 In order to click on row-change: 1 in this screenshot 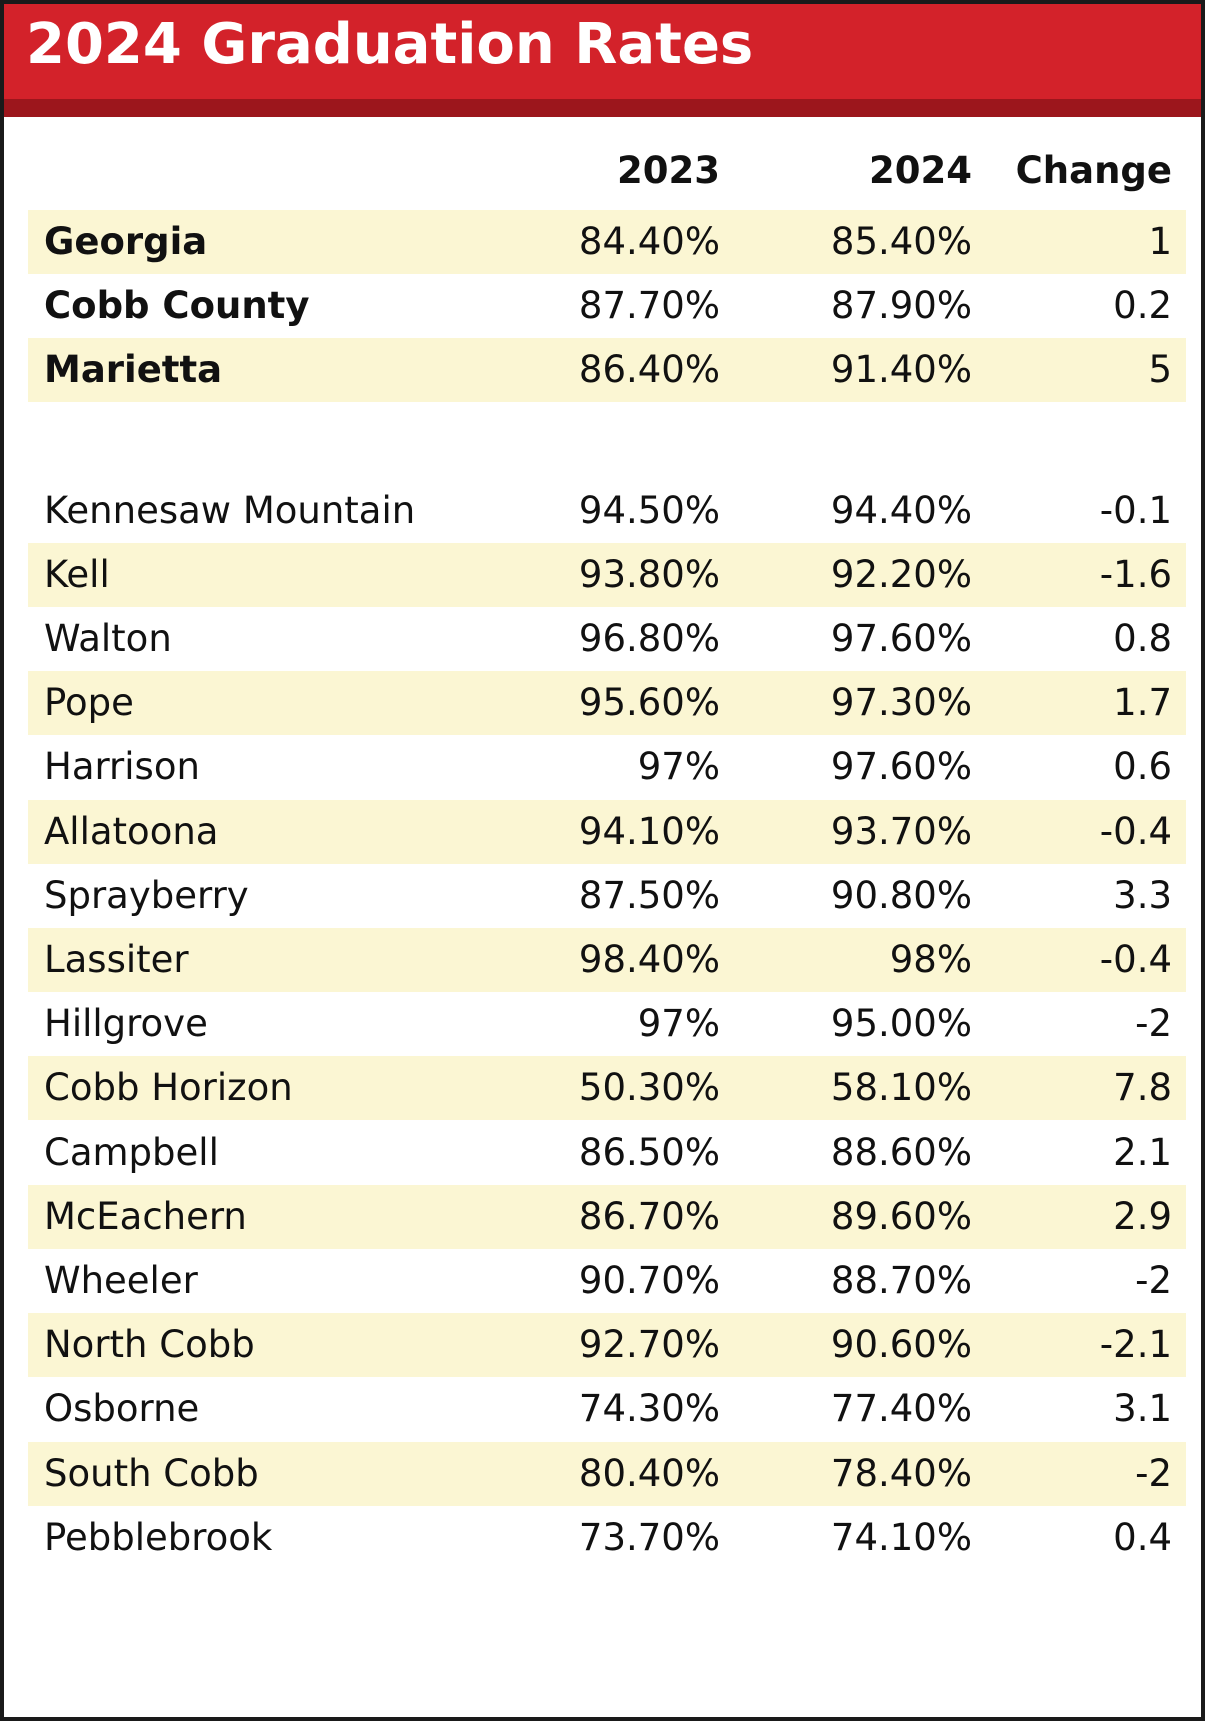, I will do `click(1160, 241)`.